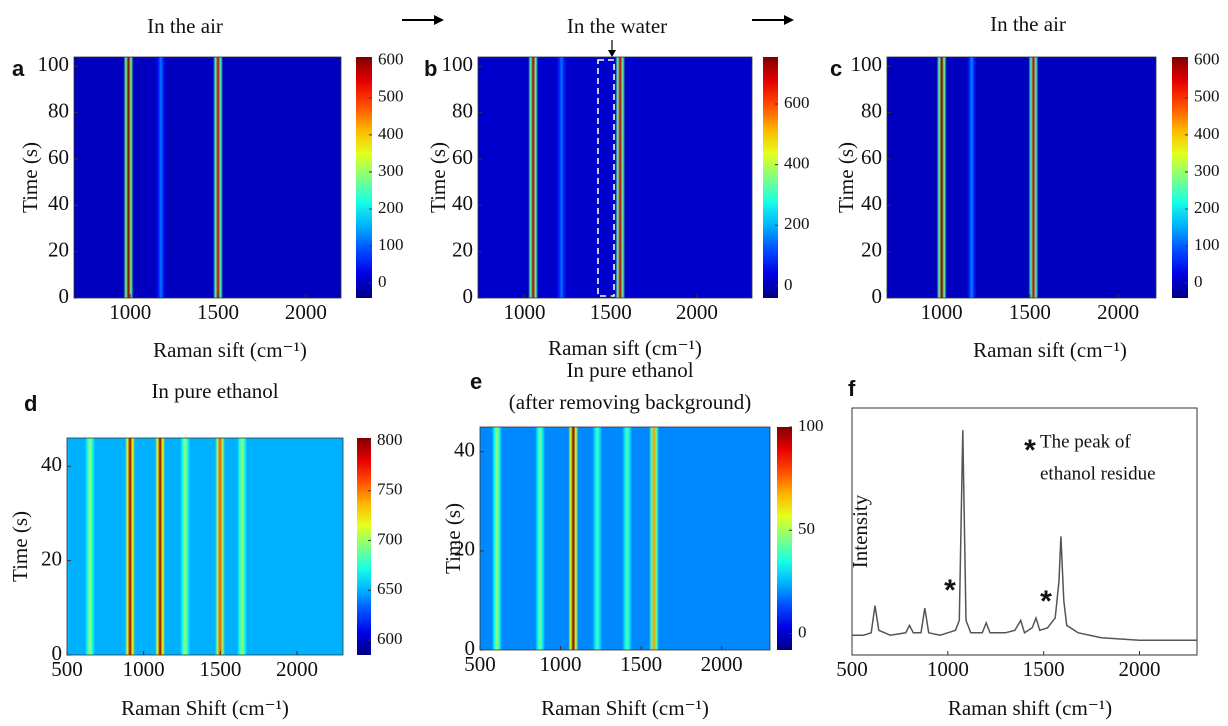 The width and height of the screenshot is (1228, 726). What do you see at coordinates (1030, 708) in the screenshot?
I see `x-axis-label: Raman shift (cm⁻¹)` at bounding box center [1030, 708].